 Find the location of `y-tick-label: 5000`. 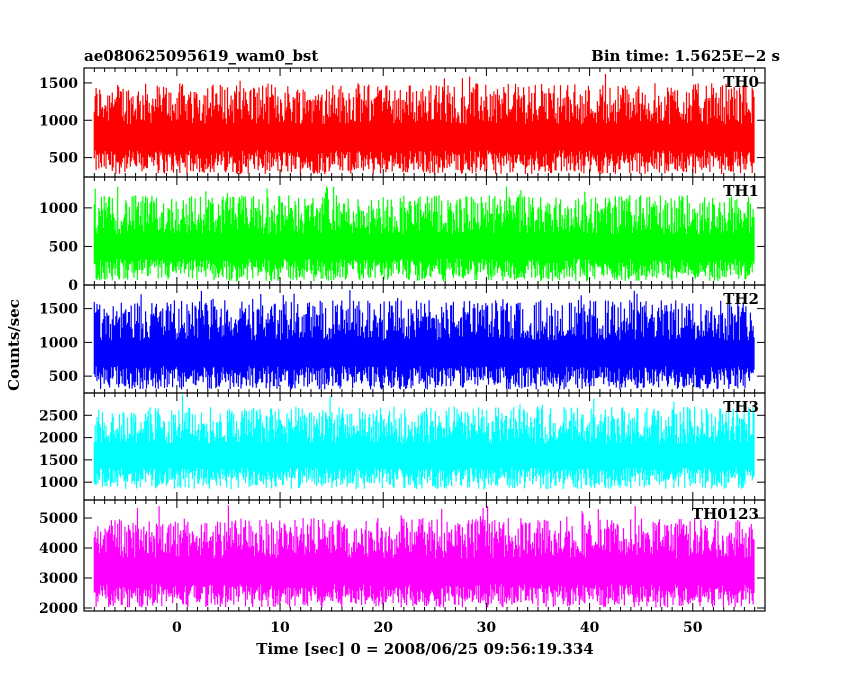

y-tick-label: 5000 is located at coordinates (58, 519).